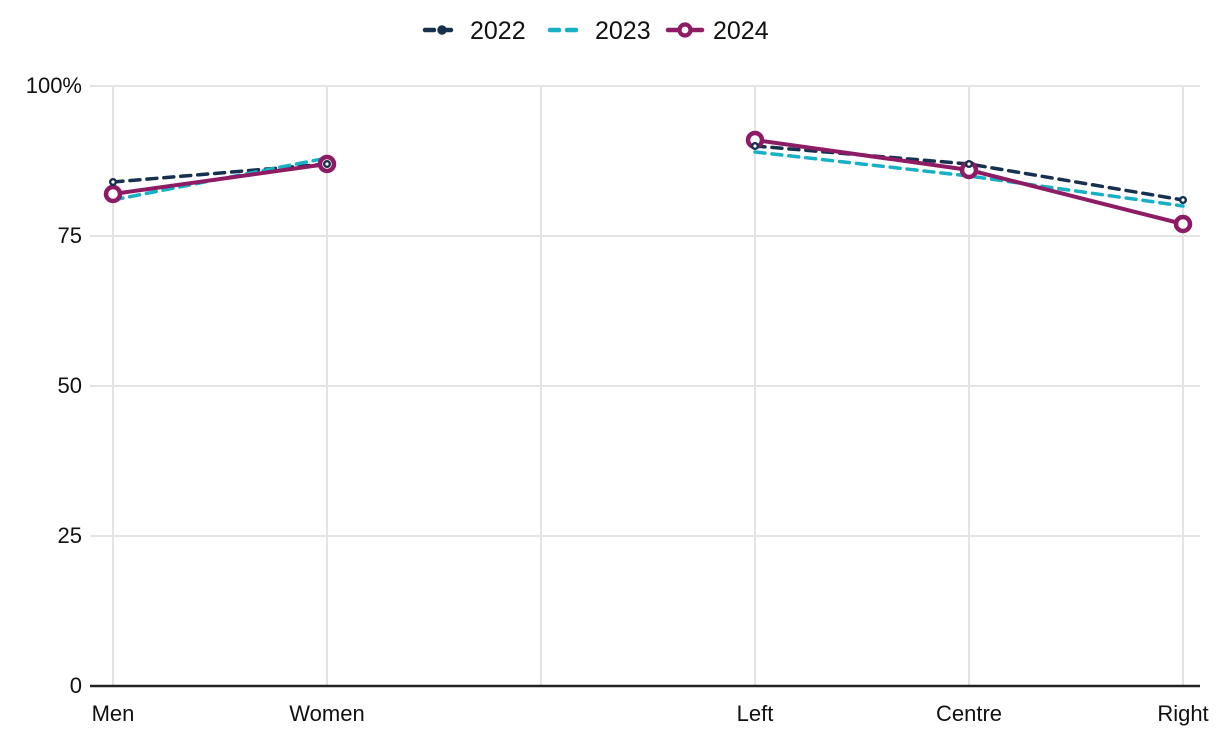 The image size is (1220, 742). I want to click on x-axis-label-right: Right, so click(1182, 713).